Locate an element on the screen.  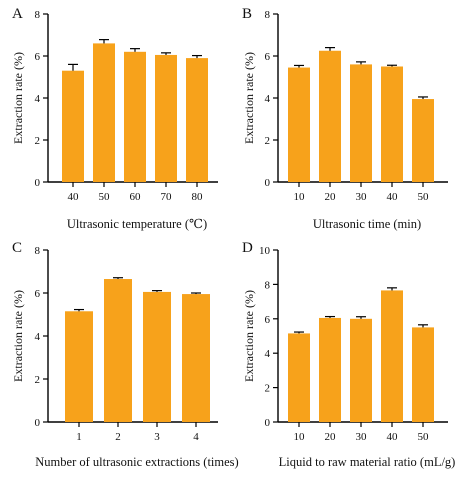
panel-label: B is located at coordinates (247, 14).